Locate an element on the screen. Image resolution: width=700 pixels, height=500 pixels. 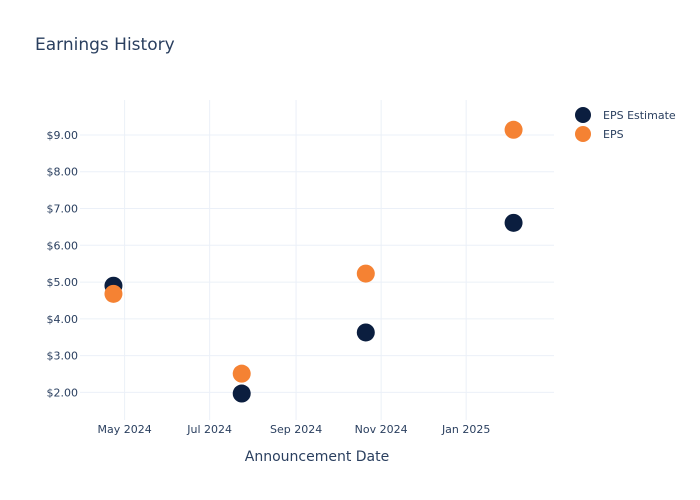
chart-title: Earnings History is located at coordinates (105, 45).